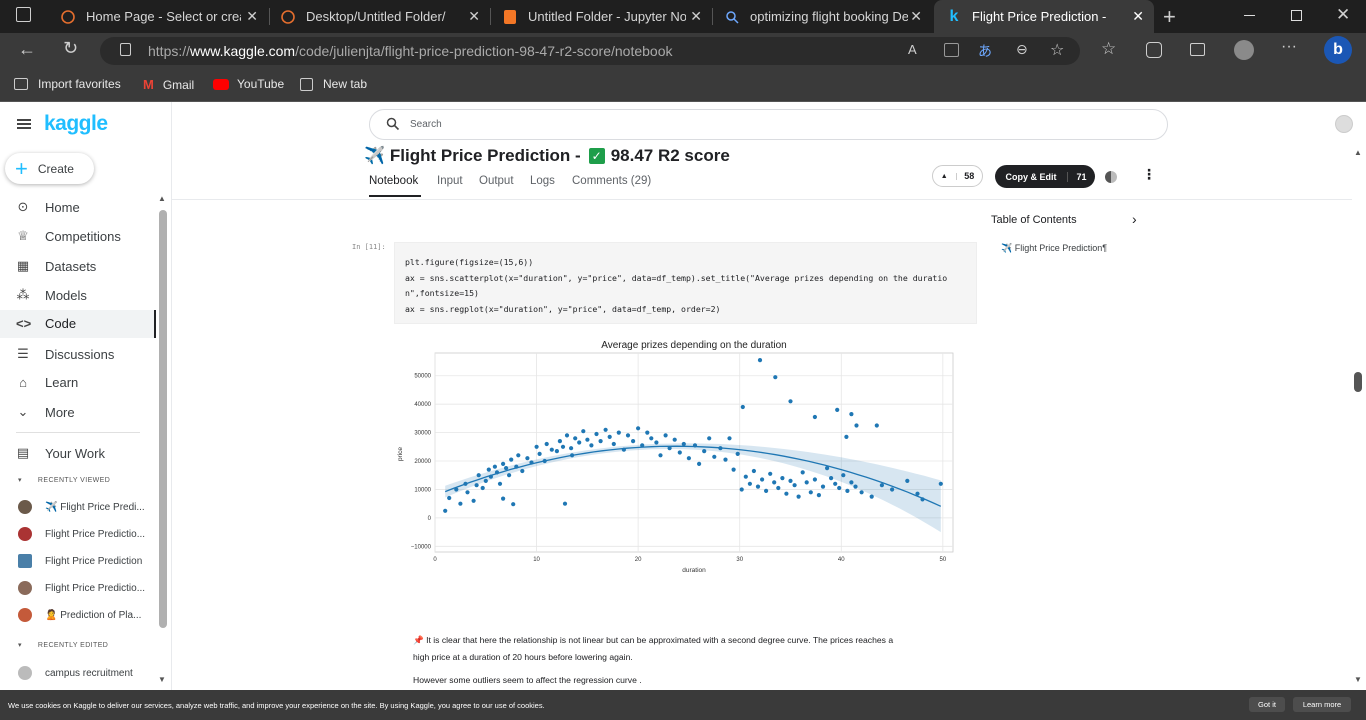  I want to click on nav-datasets: ▦ Datasets, so click(56, 266).